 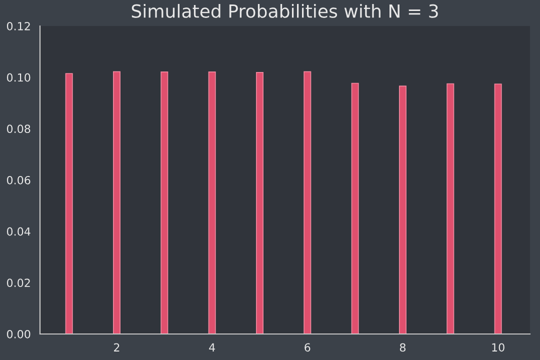 I want to click on y-tick-label: 0.02, so click(x=18, y=283).